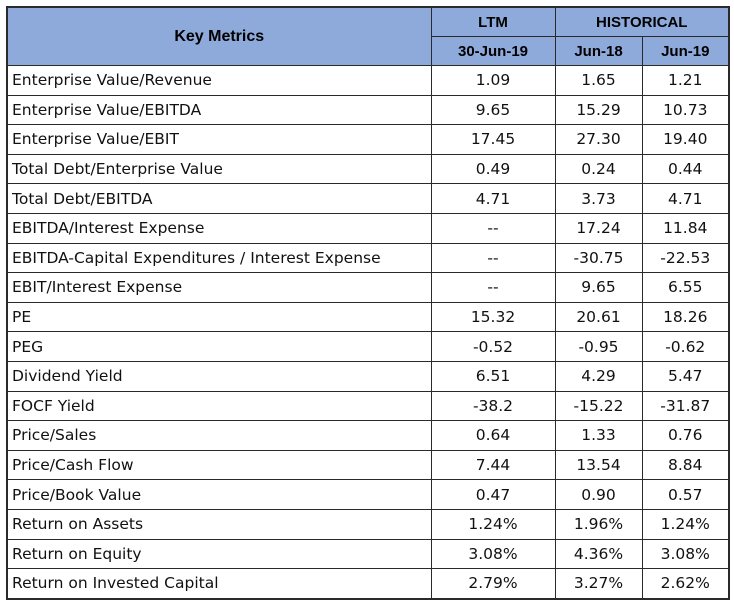 The height and width of the screenshot is (611, 734). I want to click on ltm-value-cell: 15.32, so click(493, 317).